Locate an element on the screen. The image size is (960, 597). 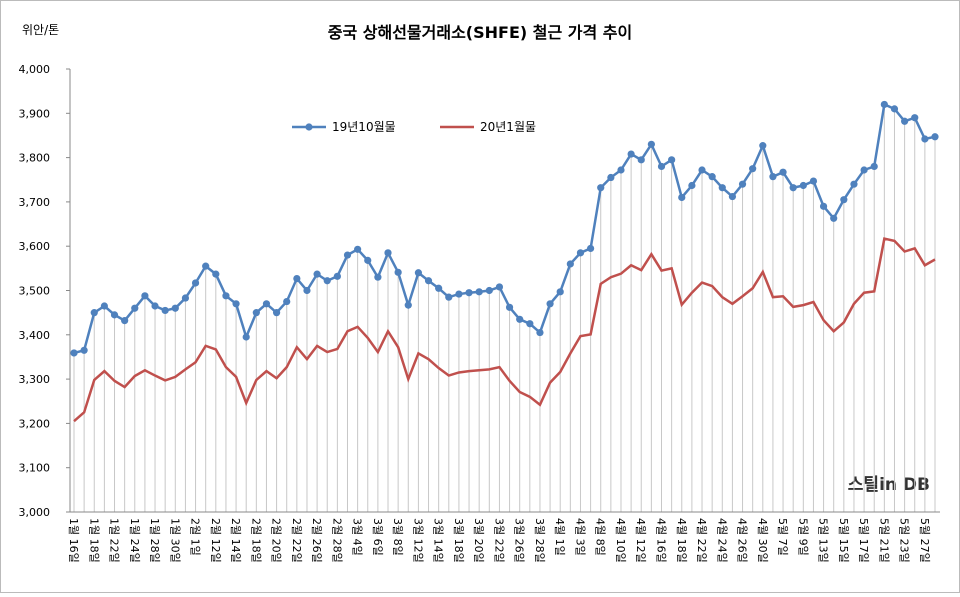
x-tick-label: 1월 30일 is located at coordinates (175, 540).